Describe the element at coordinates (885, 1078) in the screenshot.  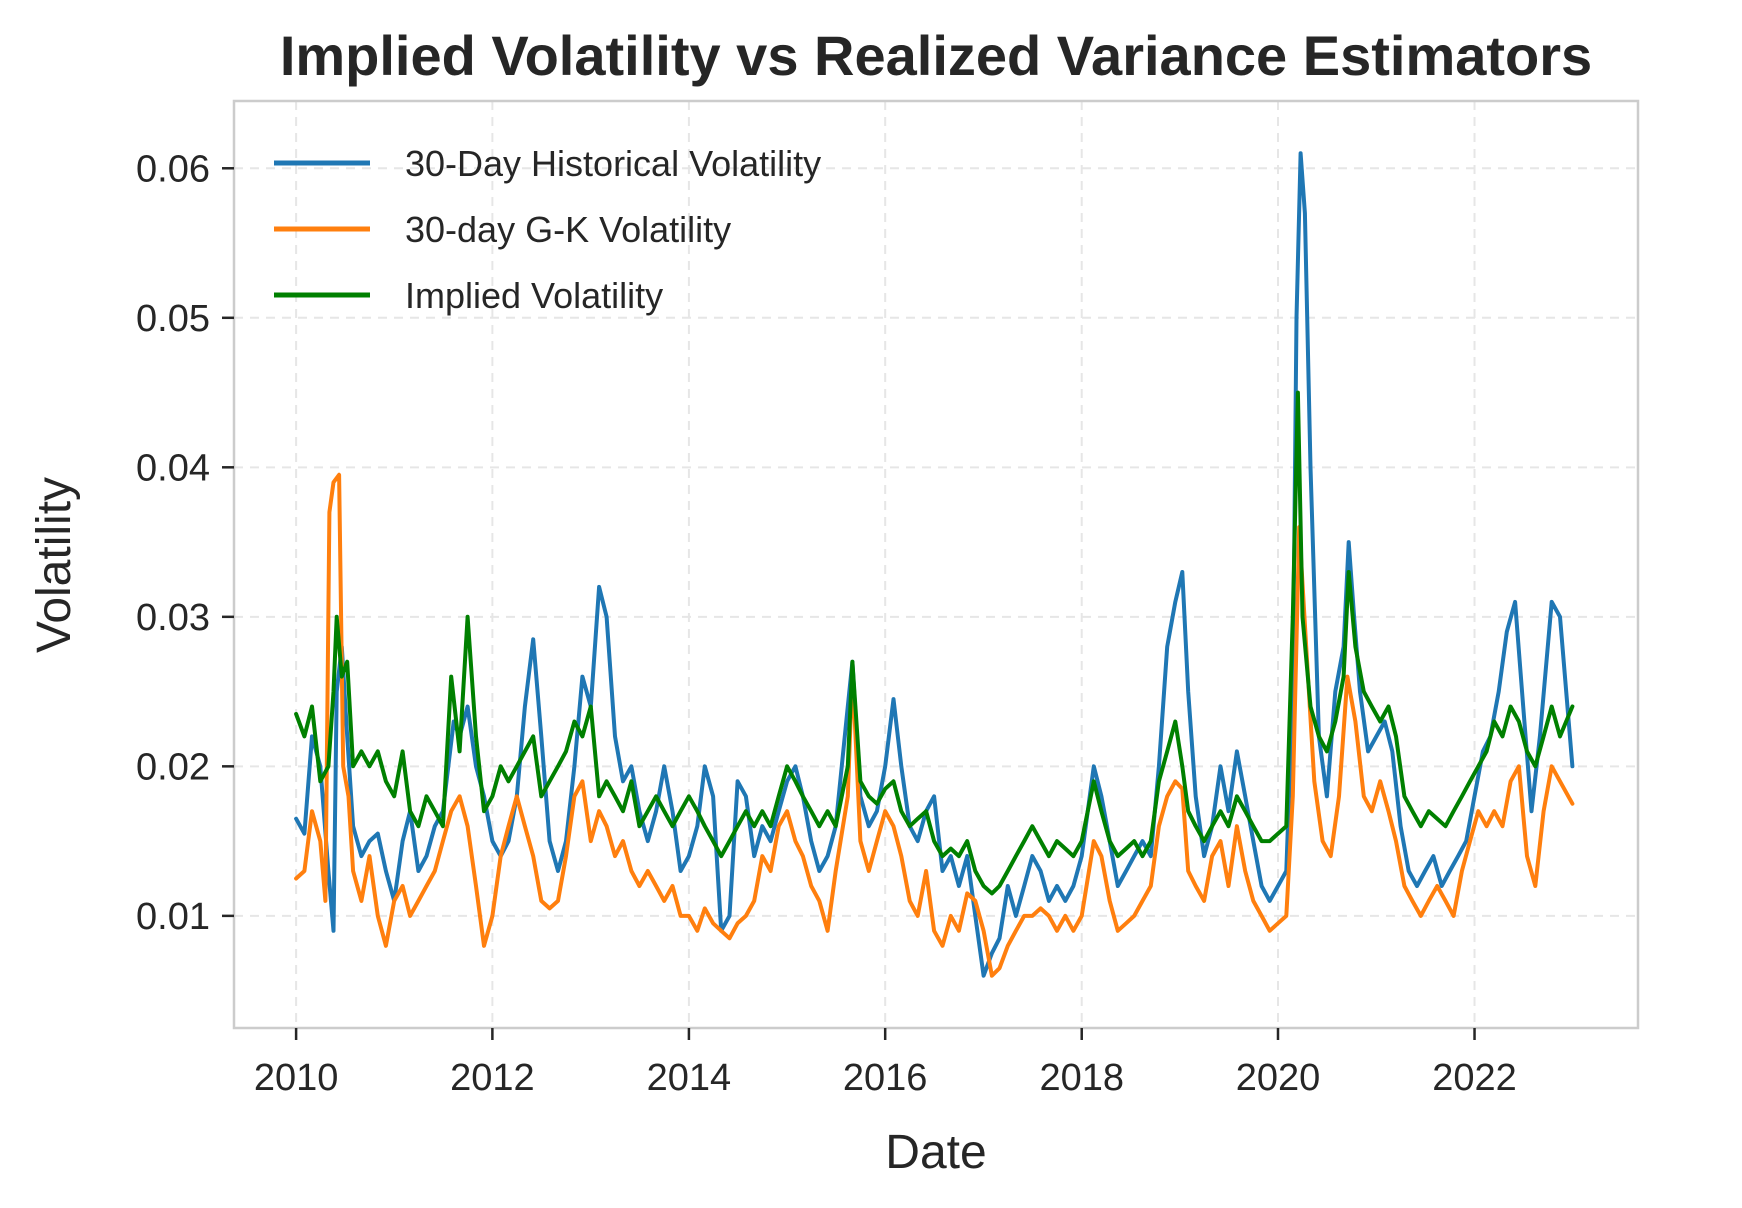
I see `x-tick-label: 2016` at that location.